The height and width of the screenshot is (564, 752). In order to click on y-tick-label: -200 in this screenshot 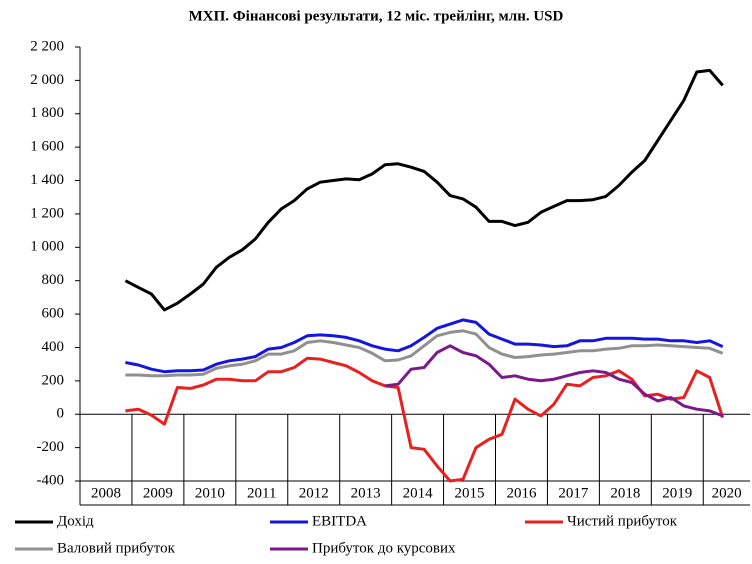, I will do `click(51, 447)`.